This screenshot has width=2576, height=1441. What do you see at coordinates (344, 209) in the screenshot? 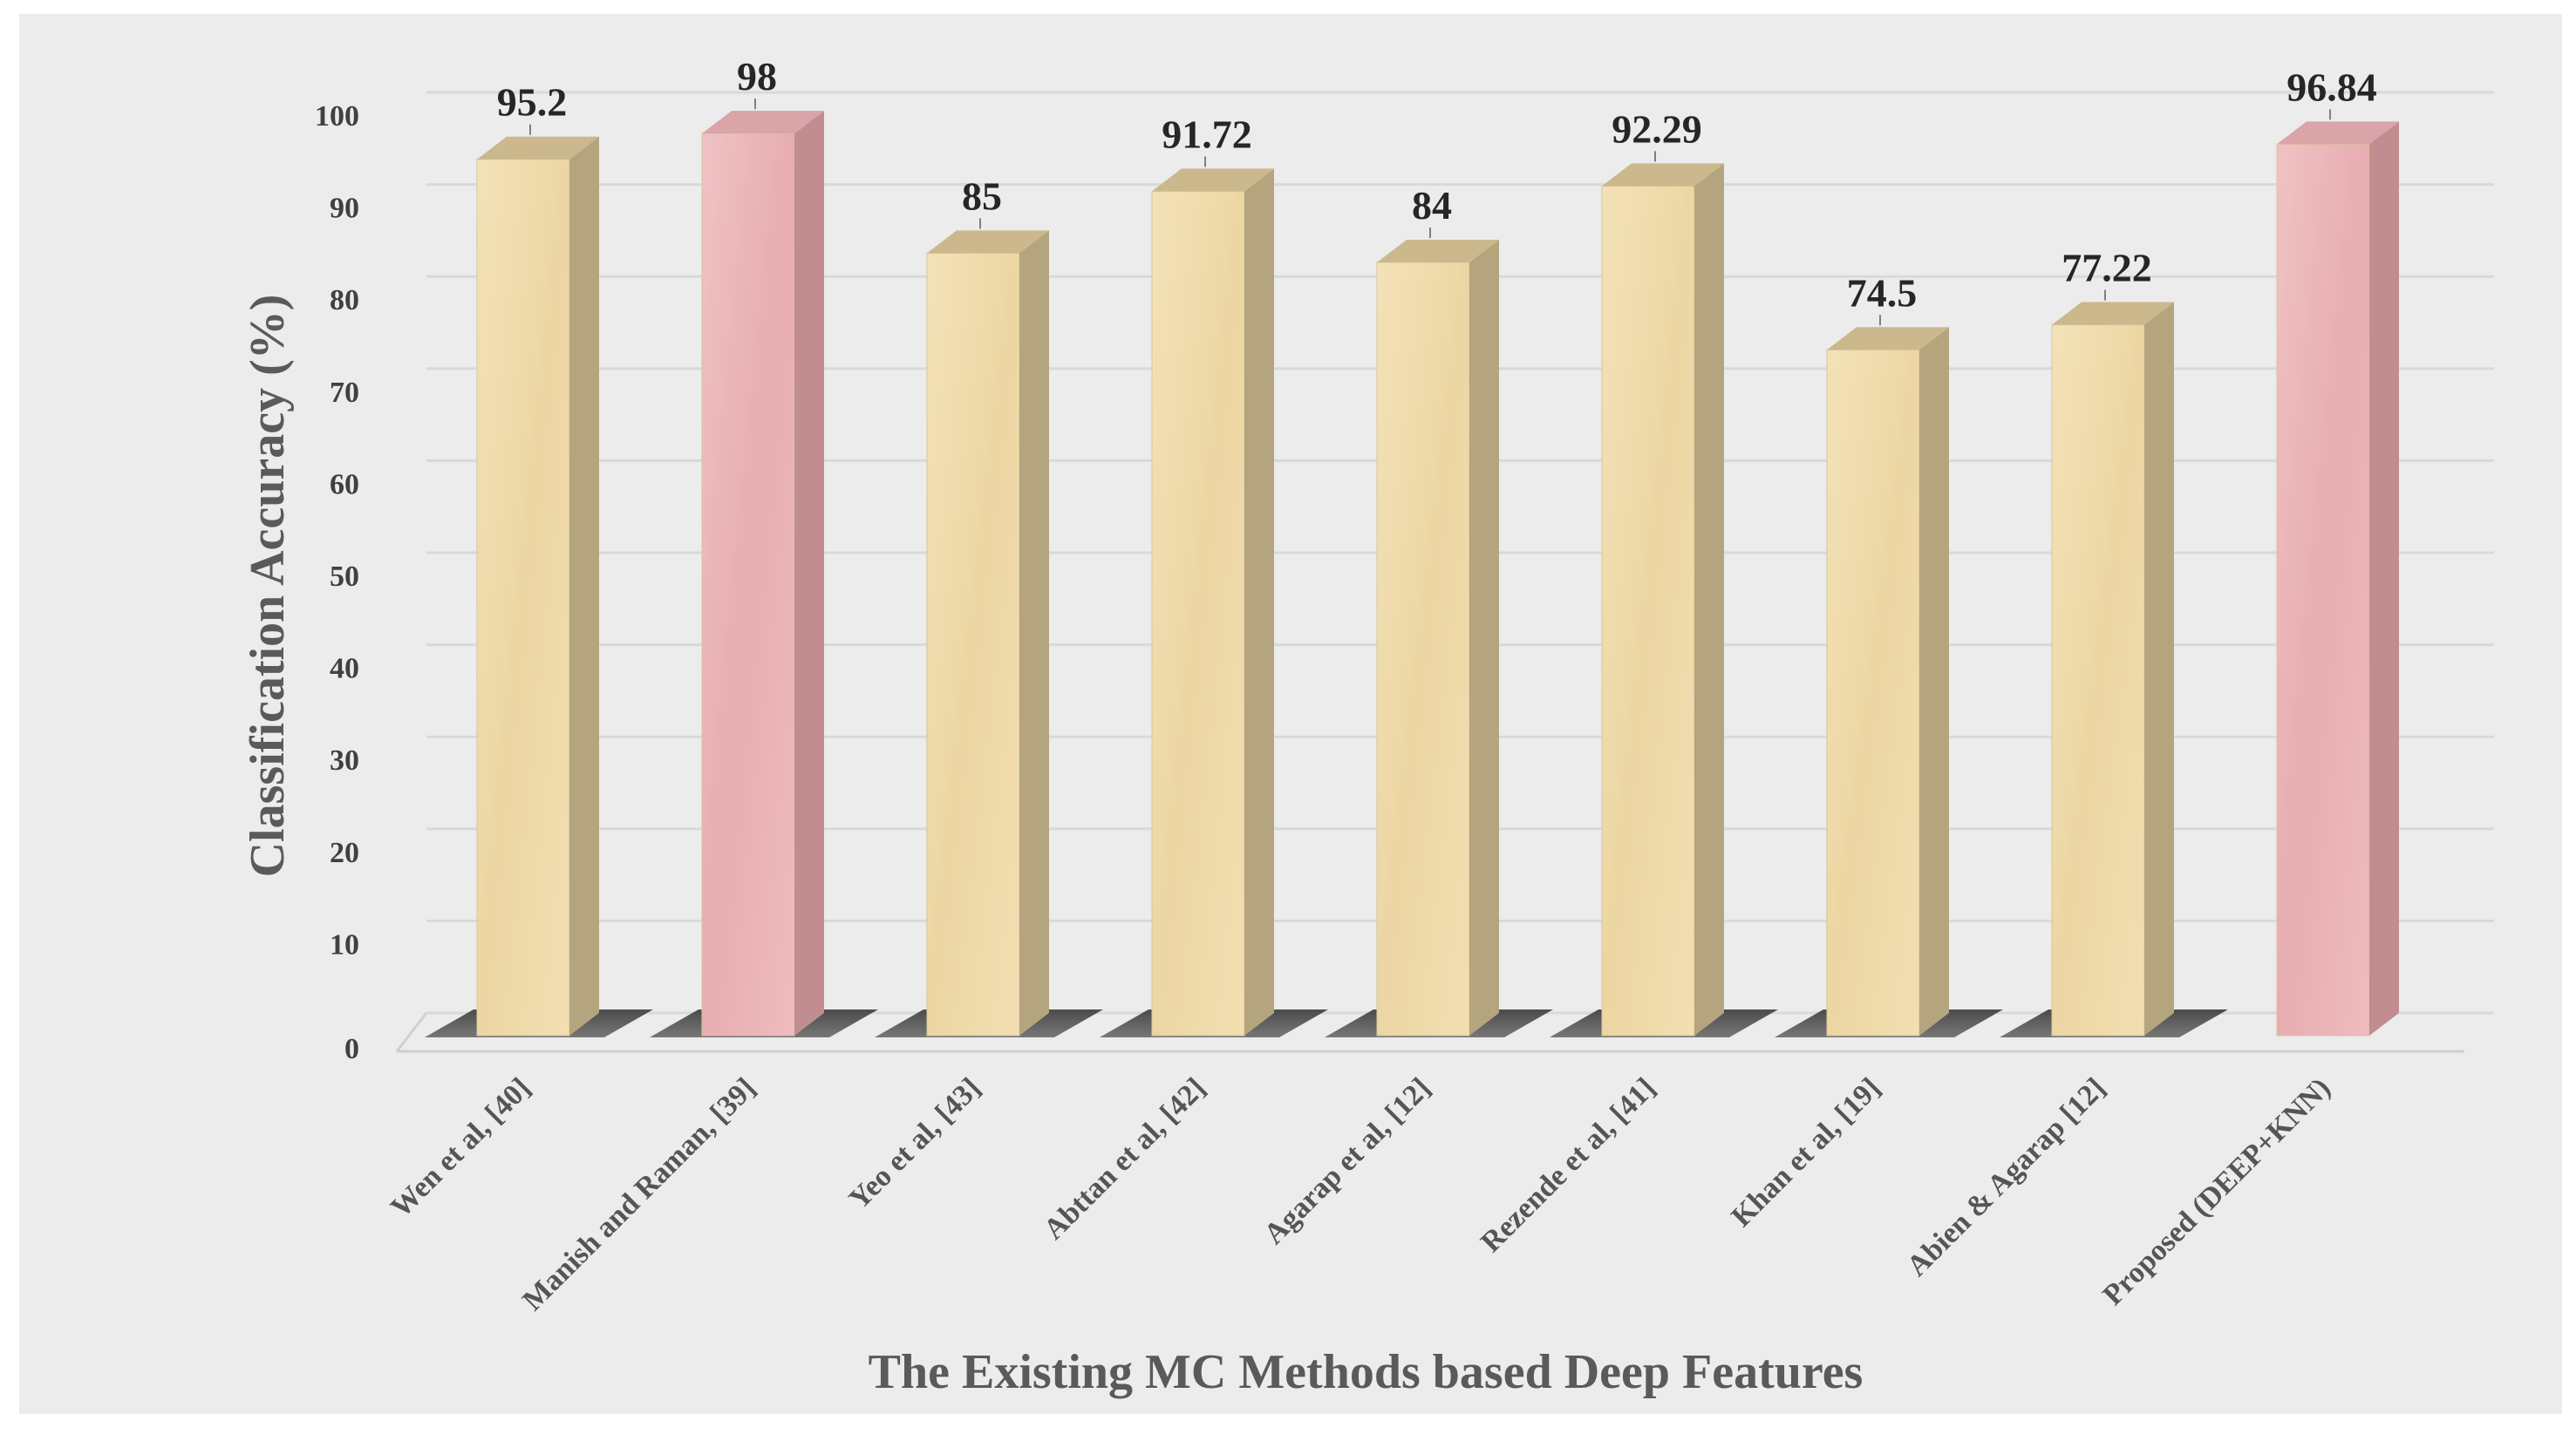
I see `y-tick-label: 90` at bounding box center [344, 209].